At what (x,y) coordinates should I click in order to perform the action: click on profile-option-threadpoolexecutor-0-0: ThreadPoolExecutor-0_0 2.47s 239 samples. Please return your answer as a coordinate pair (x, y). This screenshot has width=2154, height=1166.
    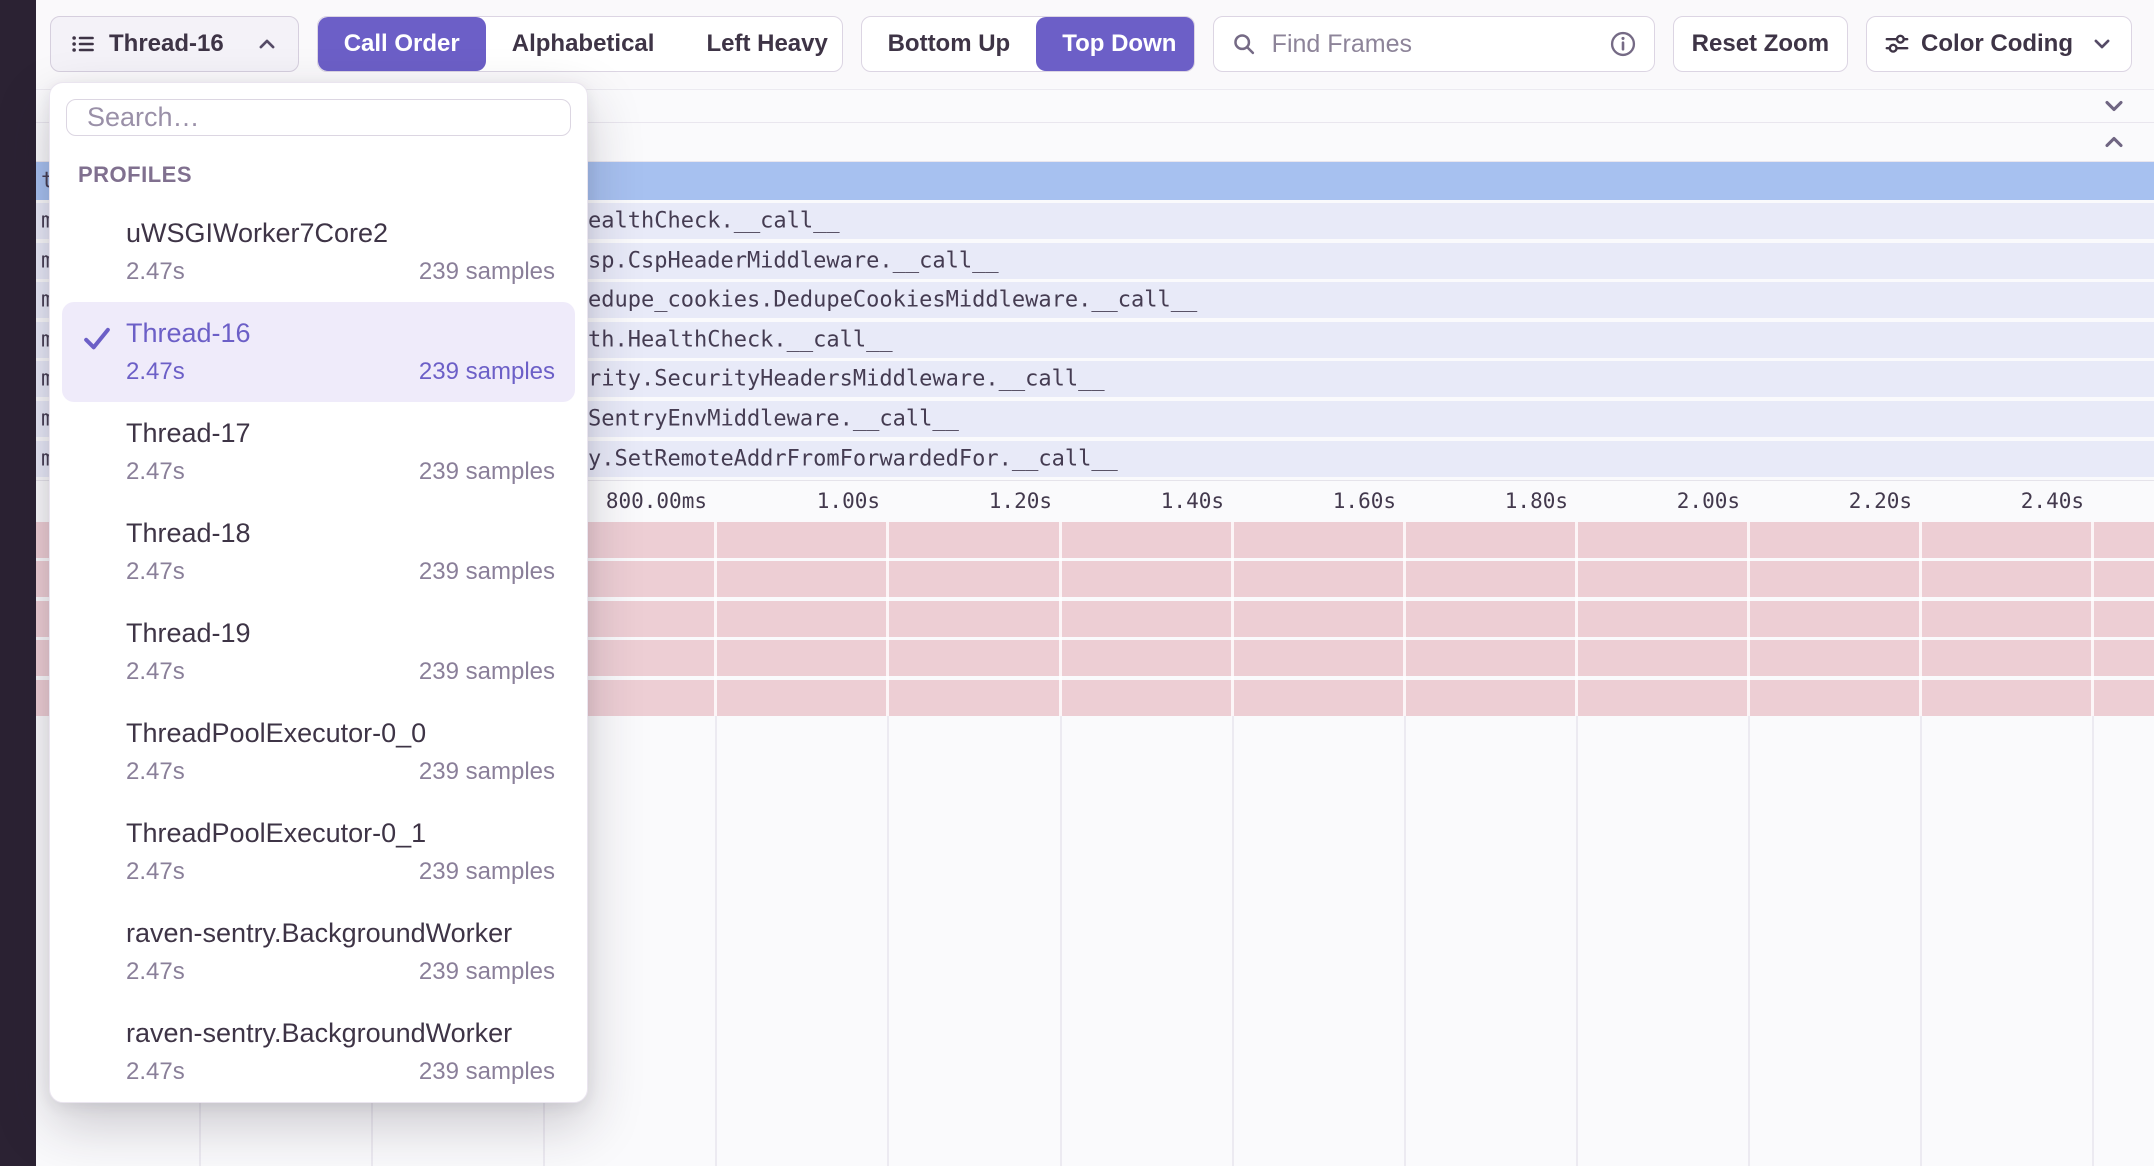
    Looking at the image, I should click on (318, 752).